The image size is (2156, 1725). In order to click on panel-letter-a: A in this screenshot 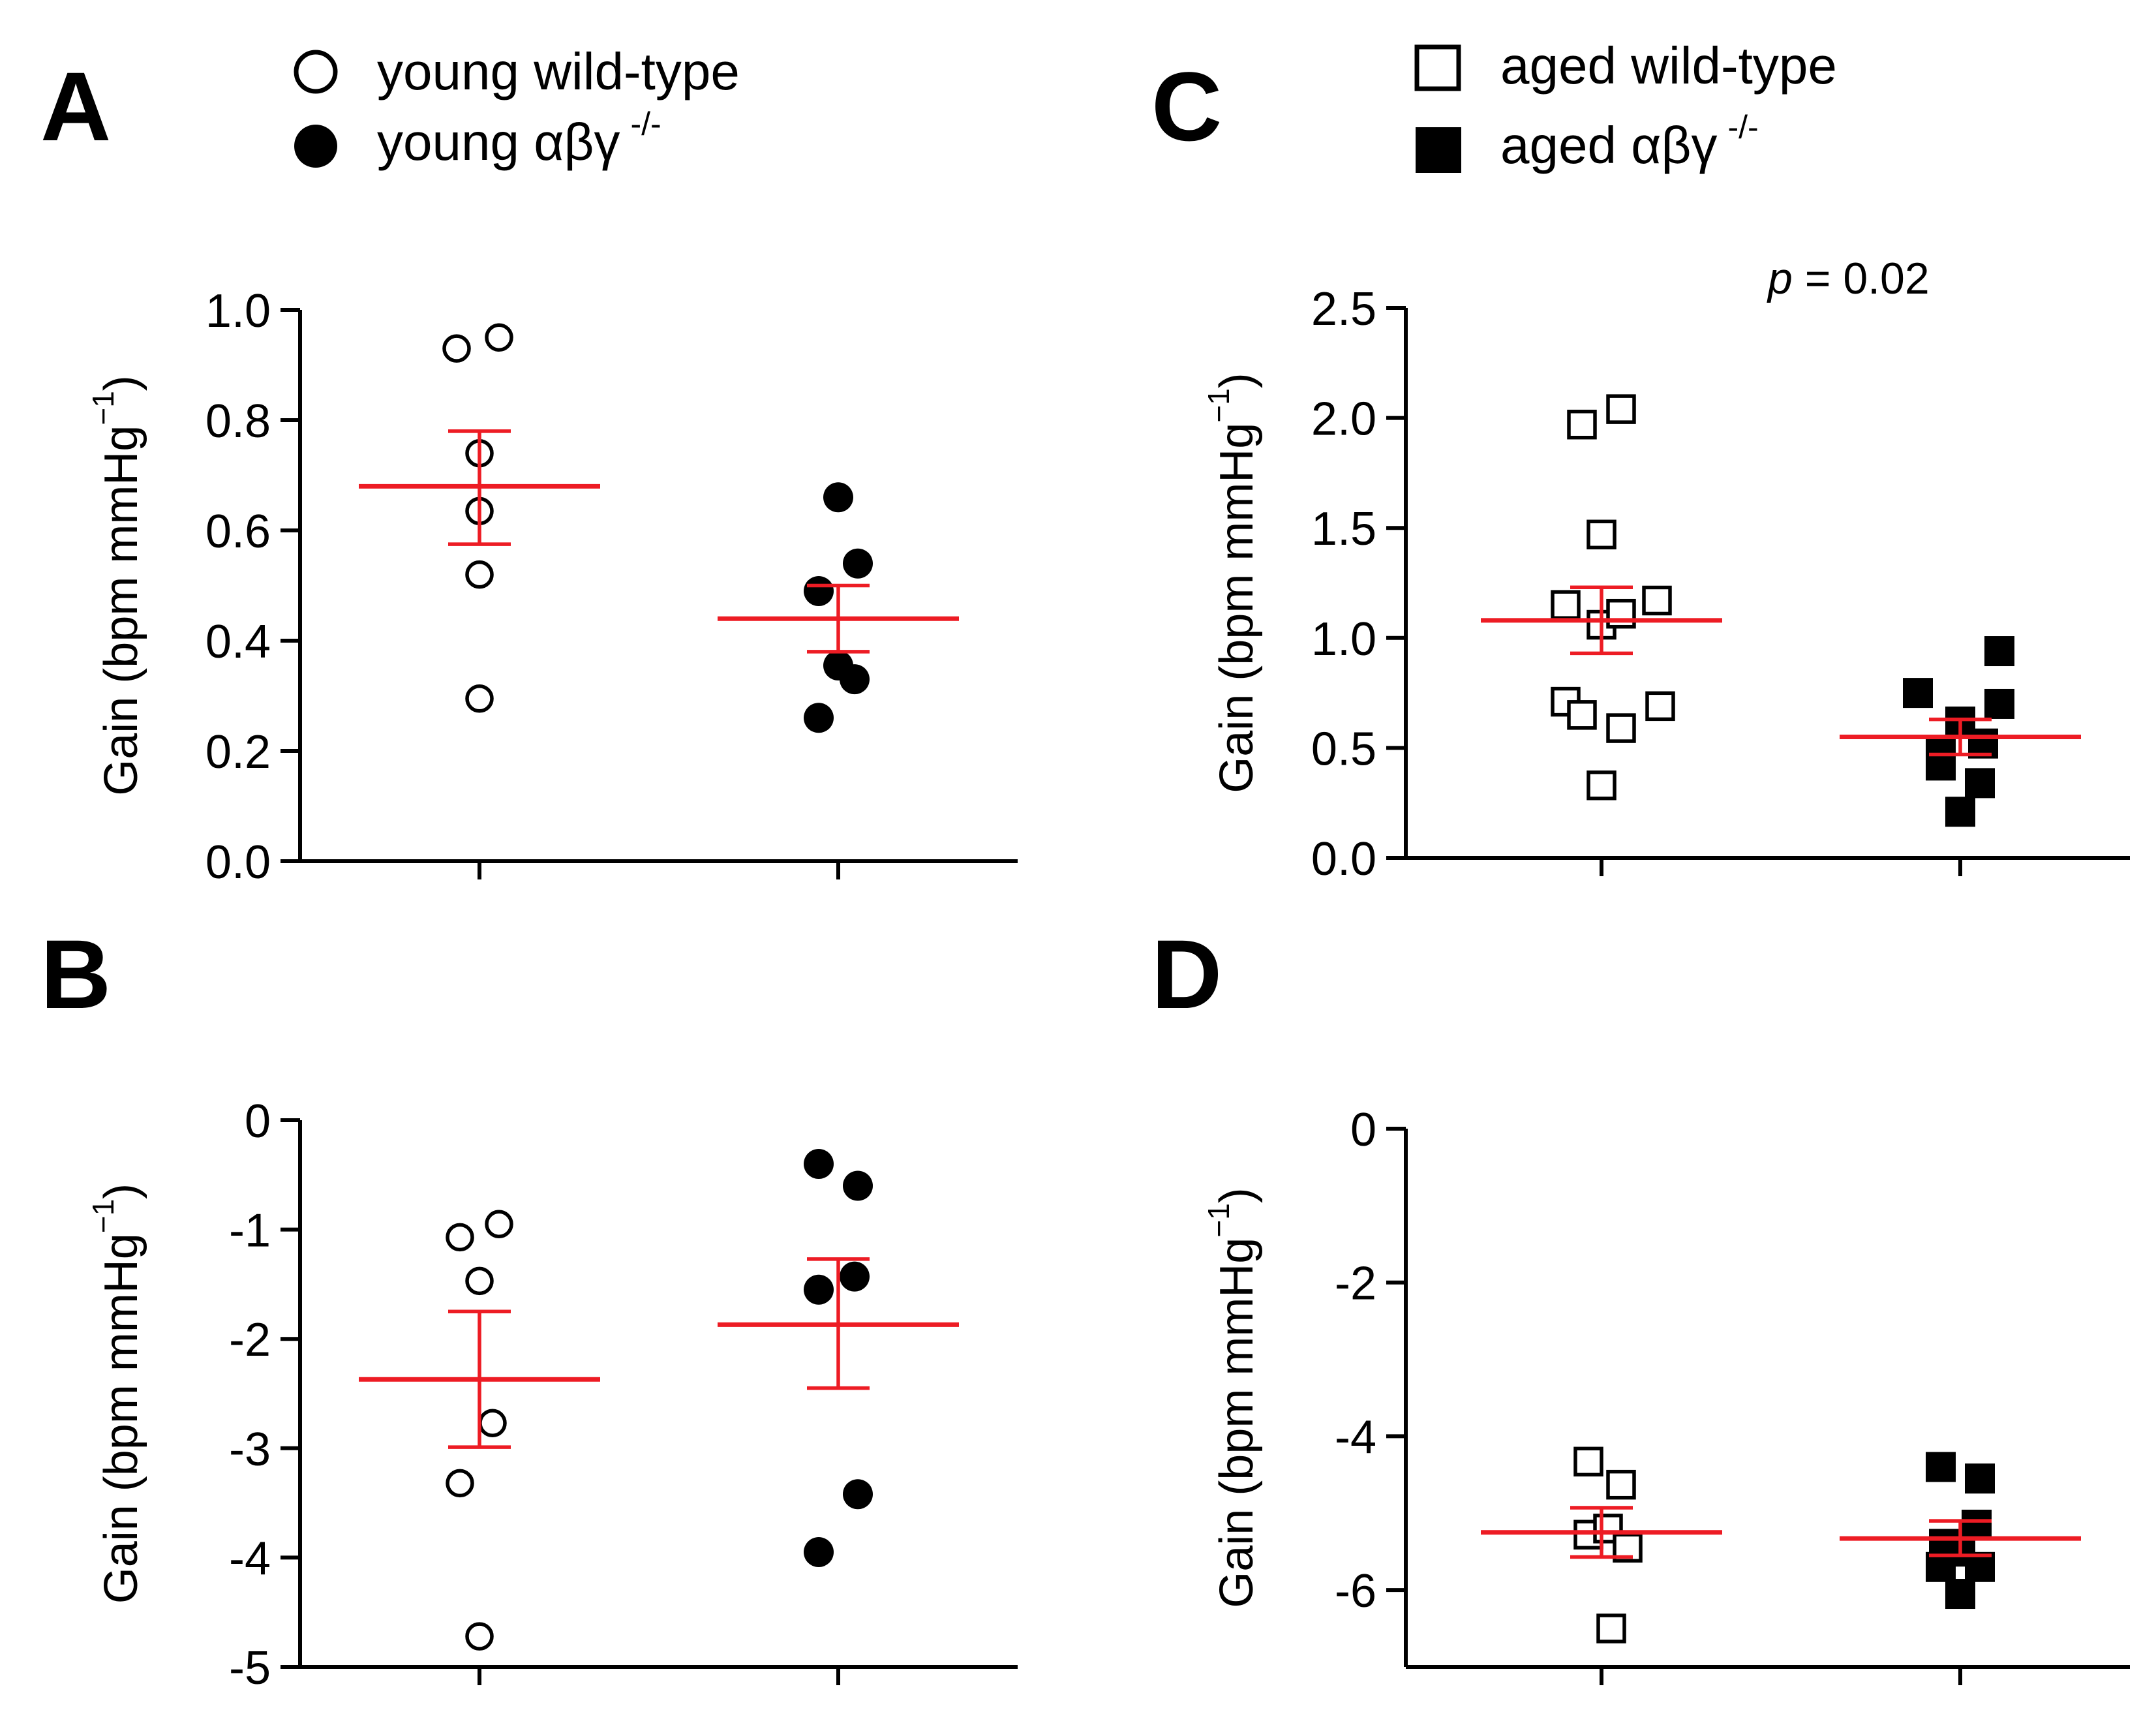, I will do `click(76, 106)`.